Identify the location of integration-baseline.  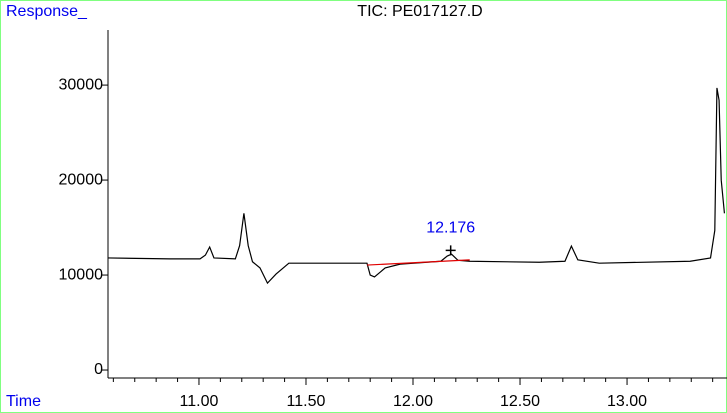
(418, 262).